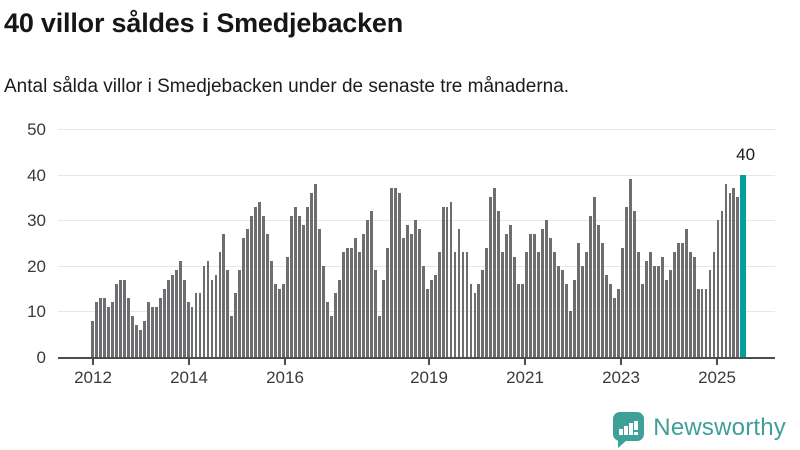 Image resolution: width=800 pixels, height=450 pixels. What do you see at coordinates (93, 362) in the screenshot?
I see `x-tick-mark-2012` at bounding box center [93, 362].